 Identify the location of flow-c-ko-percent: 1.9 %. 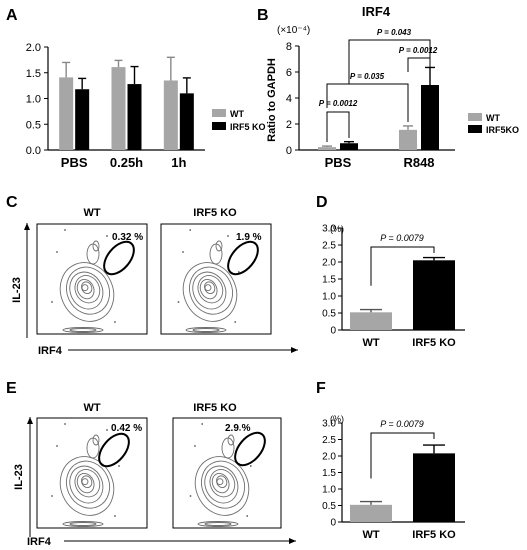
(249, 237).